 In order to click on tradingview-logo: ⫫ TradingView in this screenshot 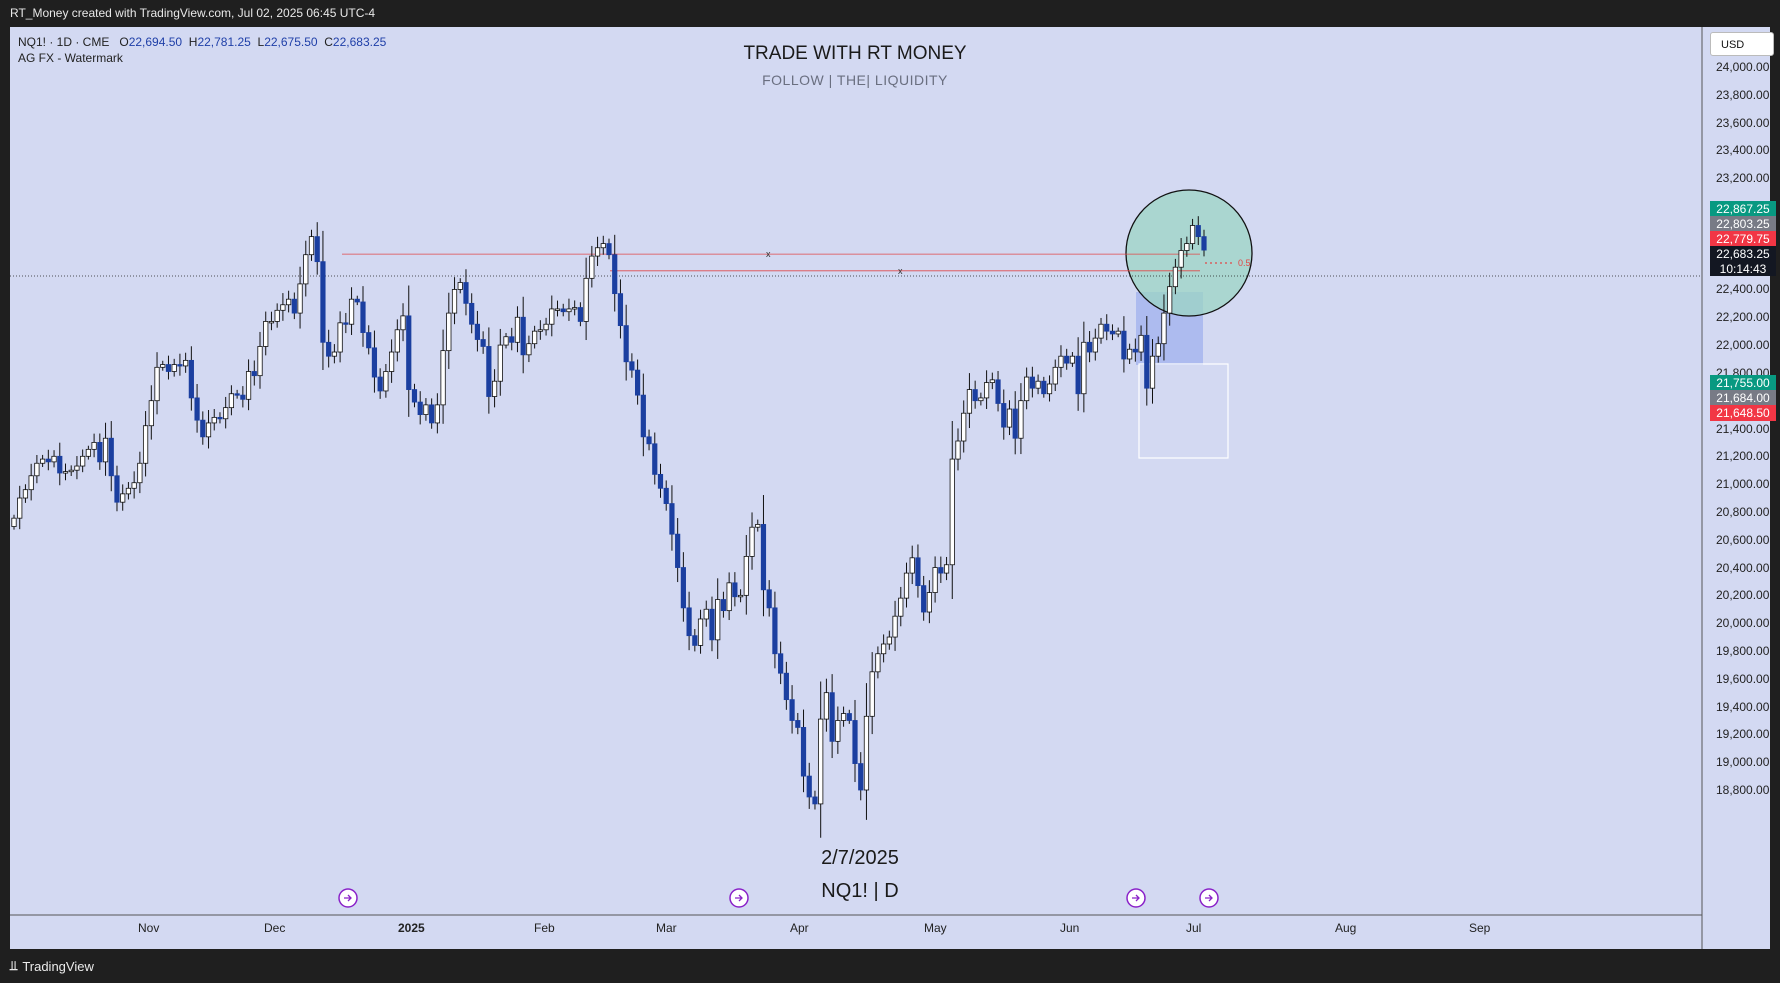, I will do `click(52, 966)`.